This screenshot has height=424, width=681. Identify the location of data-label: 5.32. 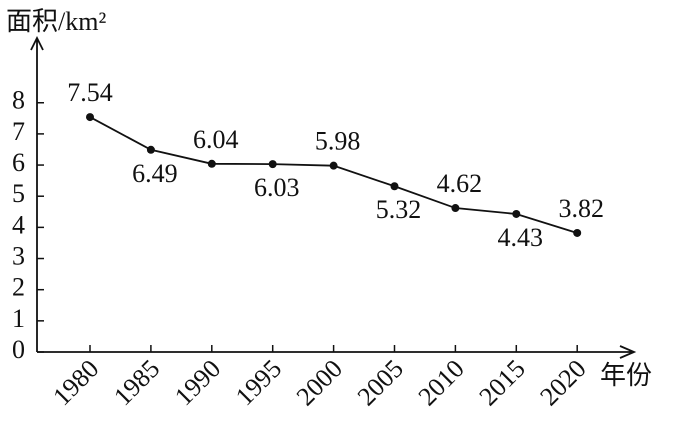
(399, 209).